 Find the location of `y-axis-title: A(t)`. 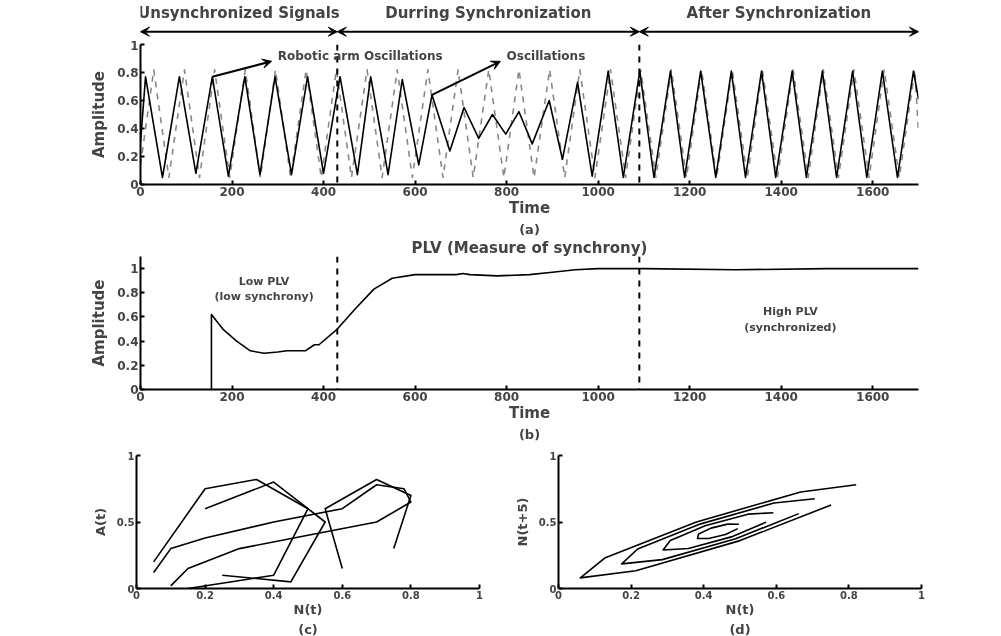

y-axis-title: A(t) is located at coordinates (100, 522).